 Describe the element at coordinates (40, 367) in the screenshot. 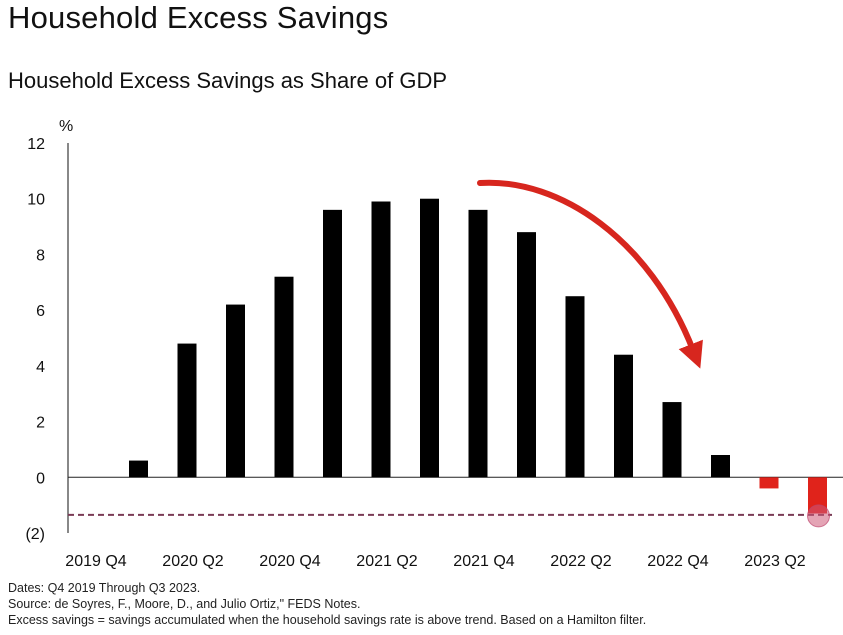

I see `y-tick-label: 4` at that location.